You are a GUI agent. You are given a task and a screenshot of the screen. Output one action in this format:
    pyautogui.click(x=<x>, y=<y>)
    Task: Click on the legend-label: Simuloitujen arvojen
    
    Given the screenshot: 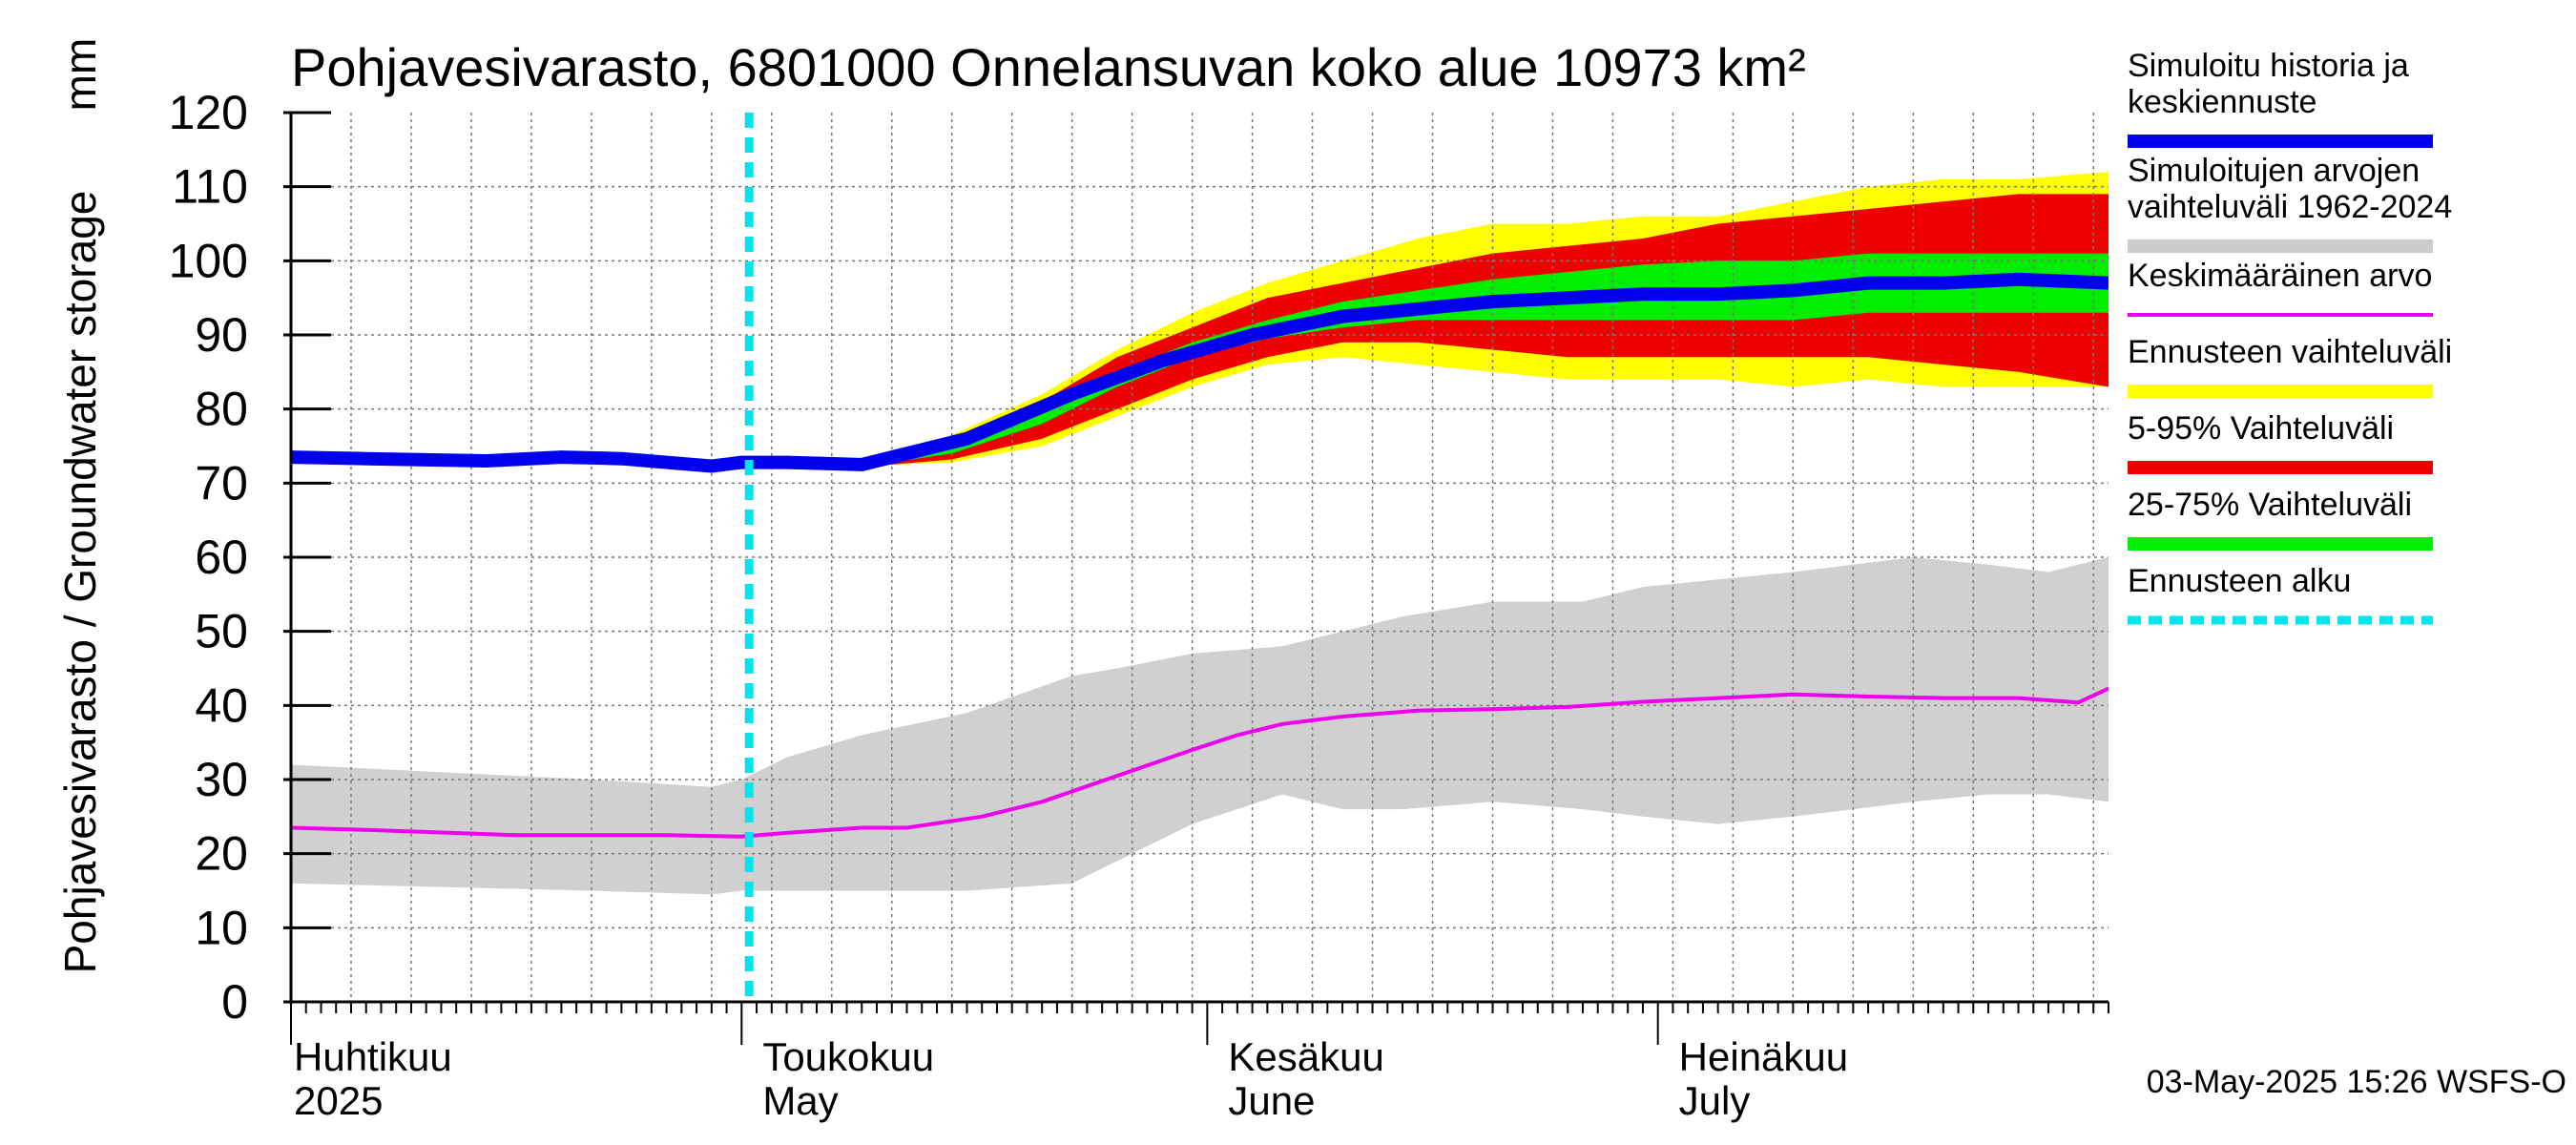 What is the action you would take?
    pyautogui.click(x=2274, y=171)
    